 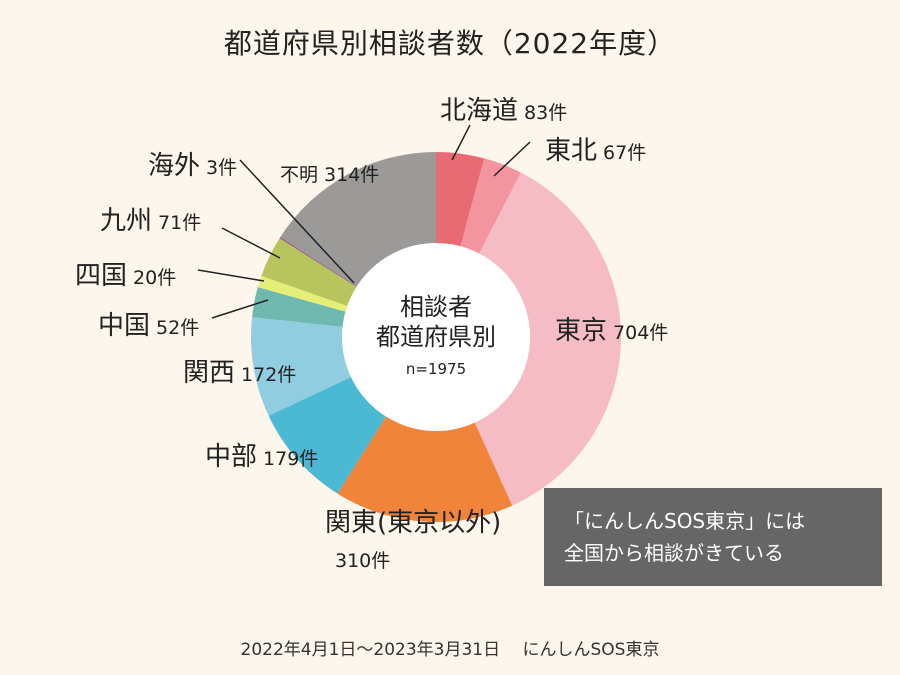 I want to click on label-overseas: 海外 3件, so click(x=193, y=166).